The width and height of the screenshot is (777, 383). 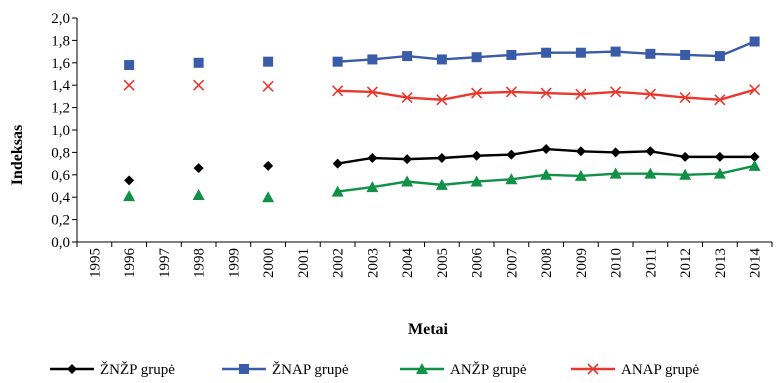 What do you see at coordinates (60, 109) in the screenshot?
I see `y-tick-label: 1,2` at bounding box center [60, 109].